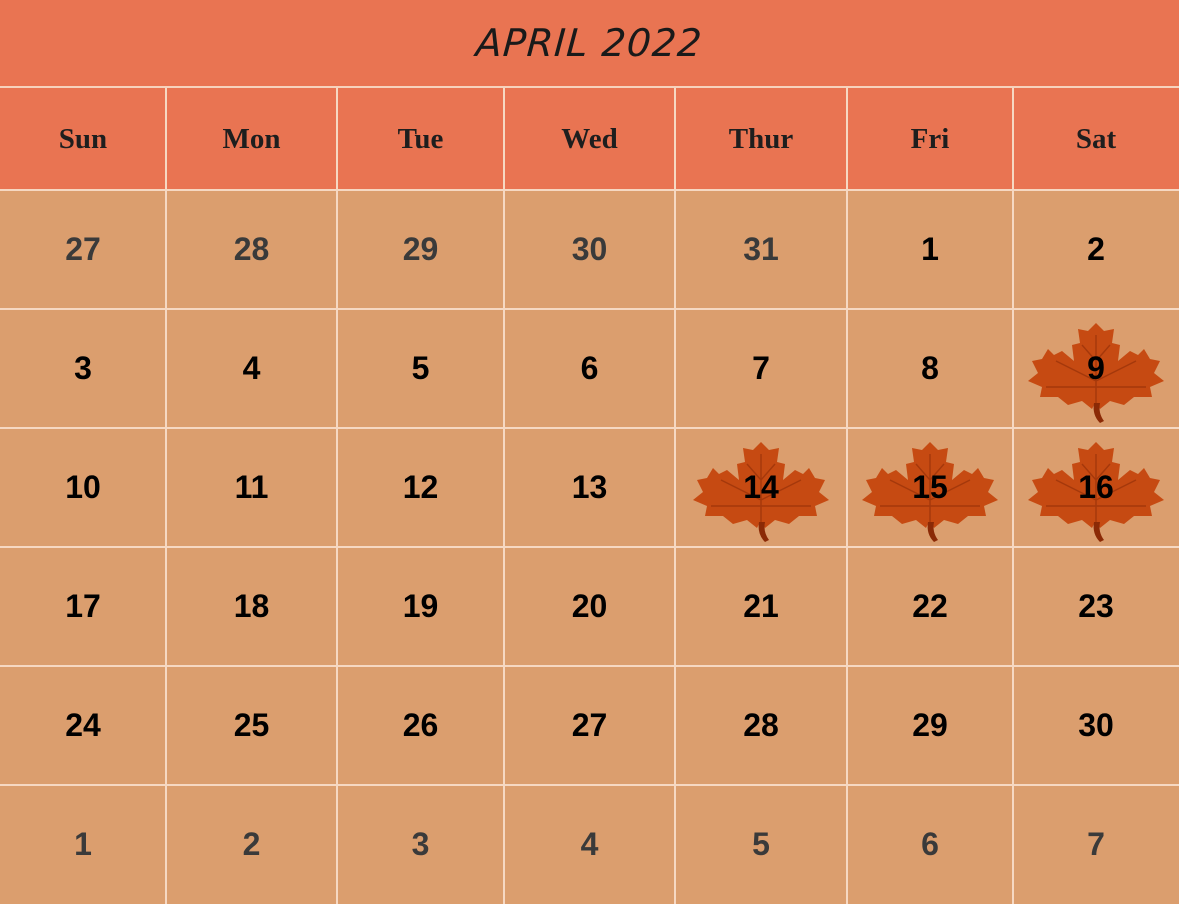  I want to click on weekday-label: Fri, so click(930, 138).